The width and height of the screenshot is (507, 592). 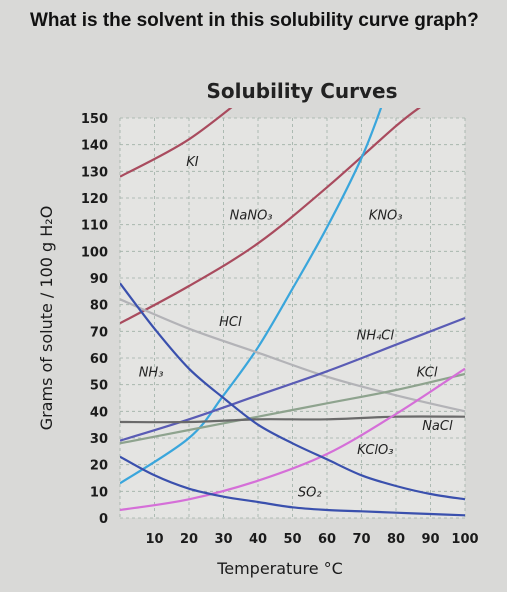 What do you see at coordinates (99, 279) in the screenshot?
I see `y-tick-label: 90` at bounding box center [99, 279].